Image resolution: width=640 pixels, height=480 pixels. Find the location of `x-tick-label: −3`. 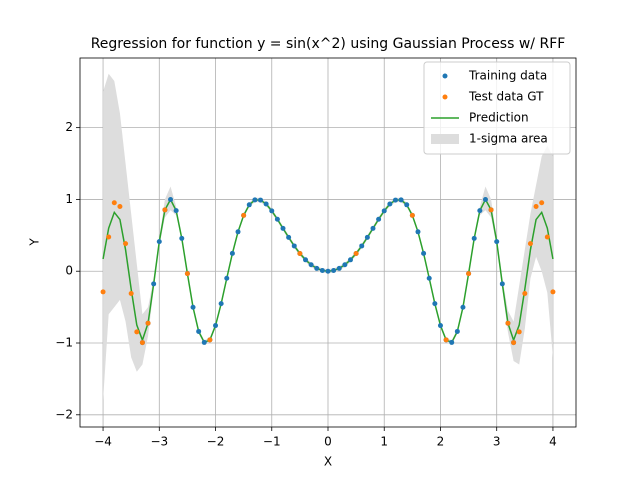

x-tick-label: −3 is located at coordinates (159, 442).